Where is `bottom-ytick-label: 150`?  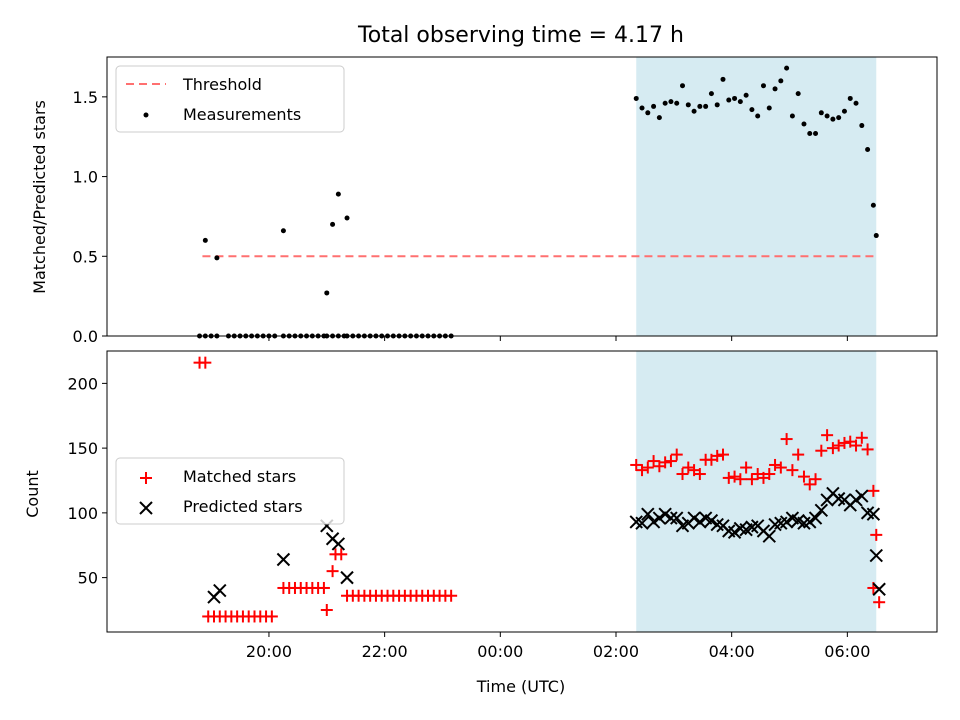 bottom-ytick-label: 150 is located at coordinates (82, 448).